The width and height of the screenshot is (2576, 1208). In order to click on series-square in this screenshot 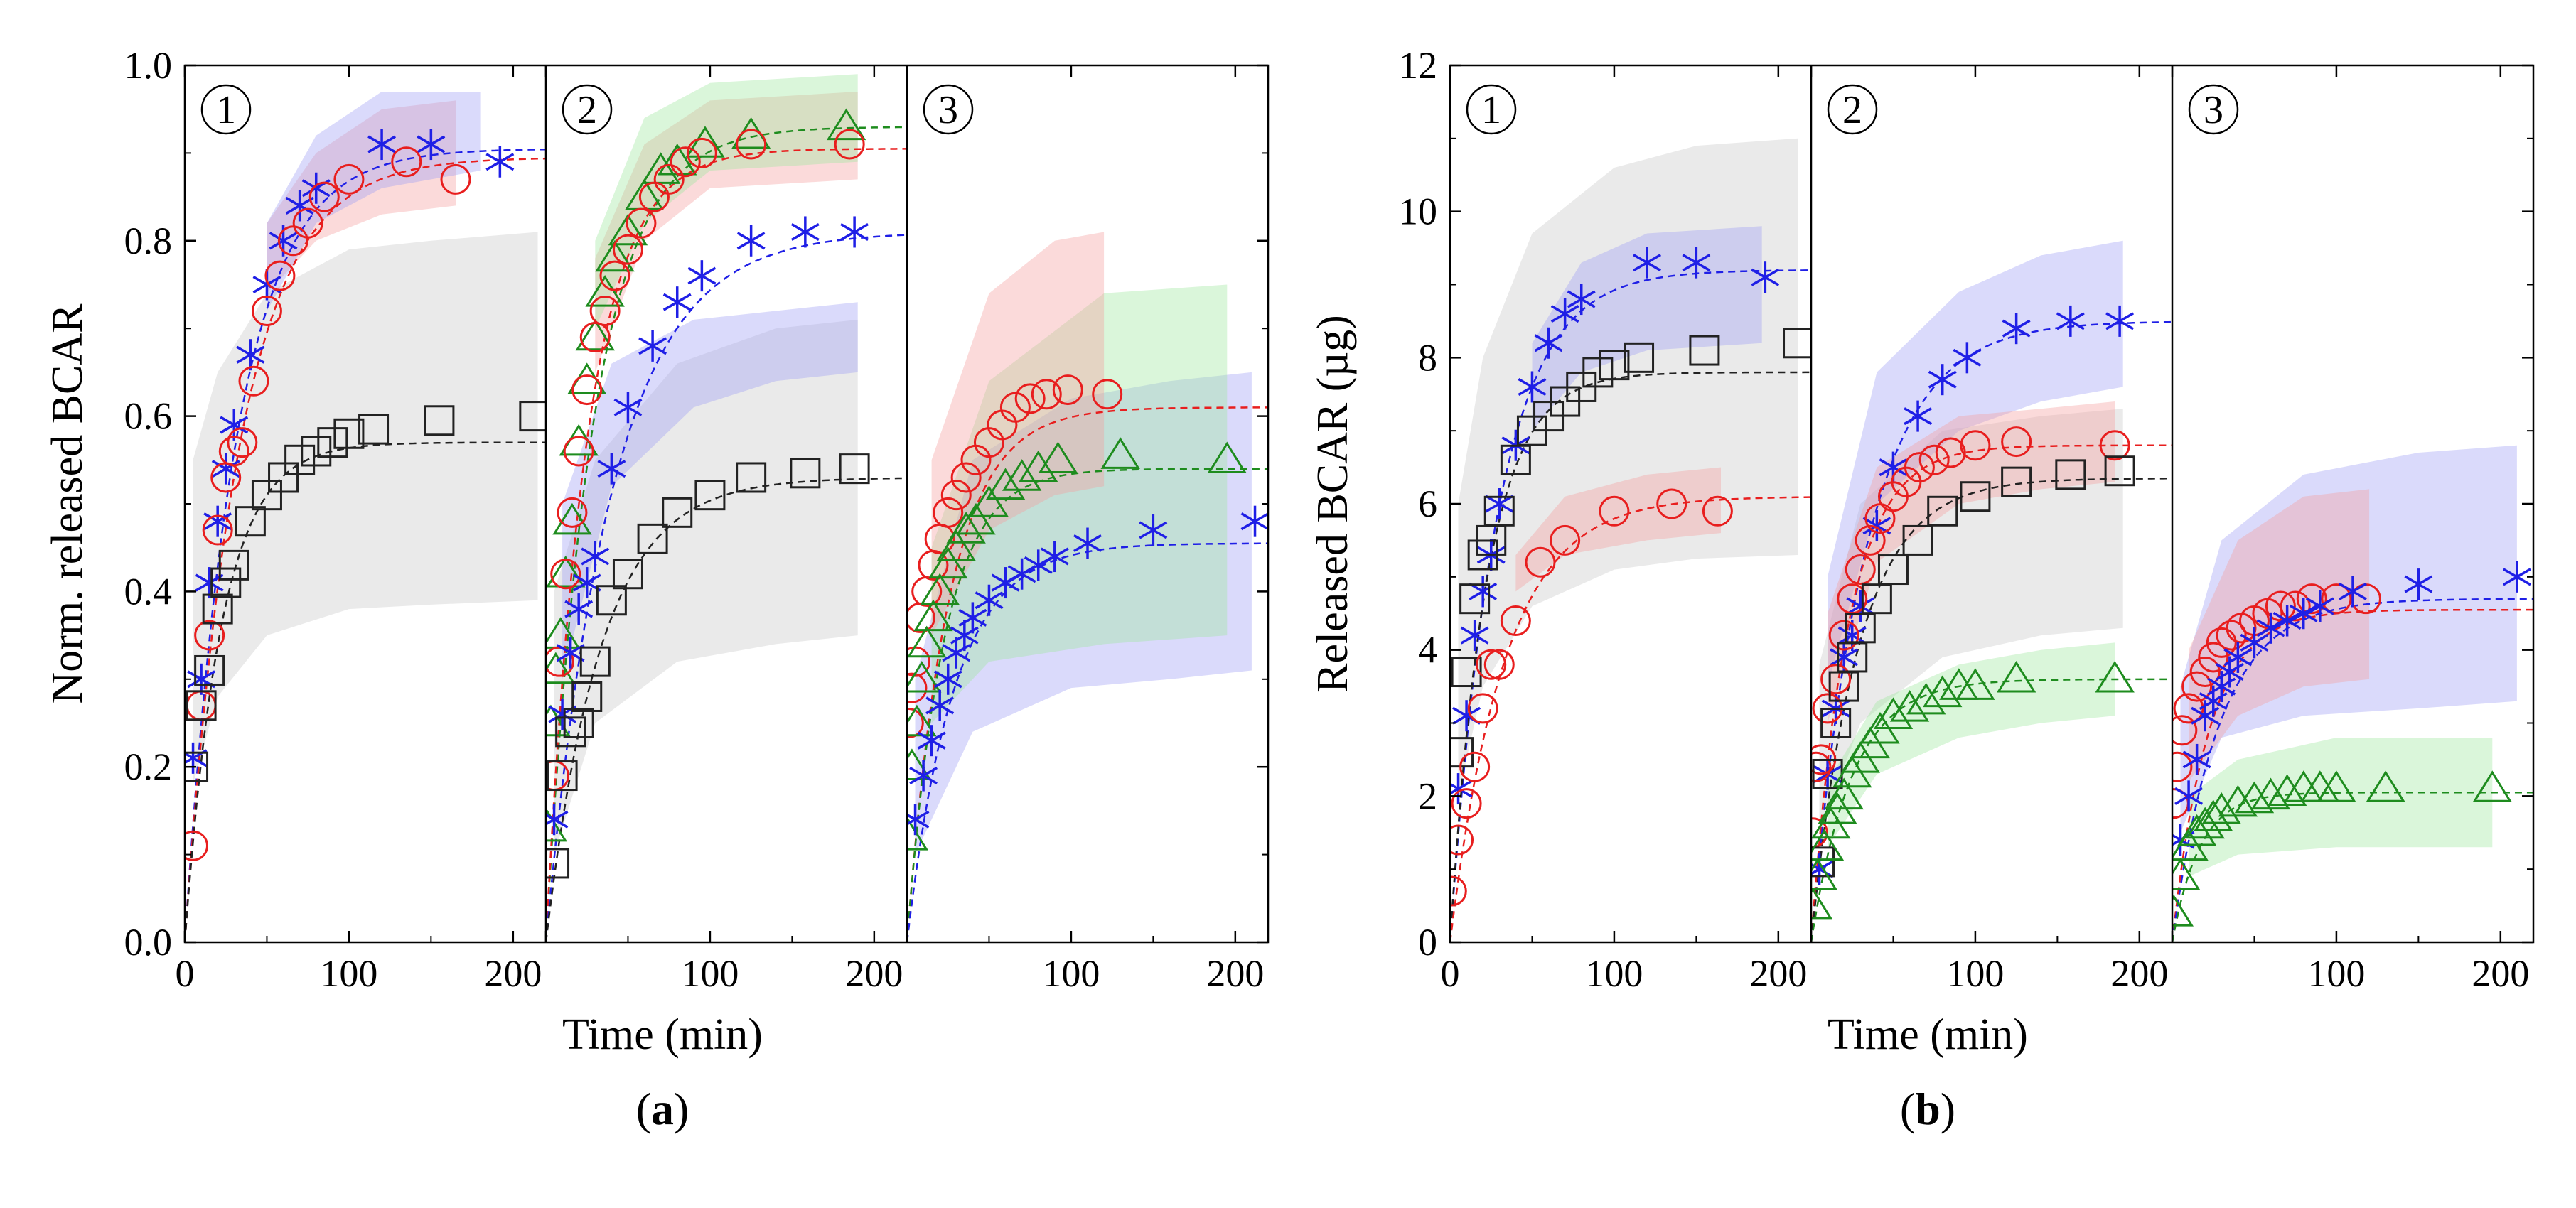, I will do `click(1973, 666)`.